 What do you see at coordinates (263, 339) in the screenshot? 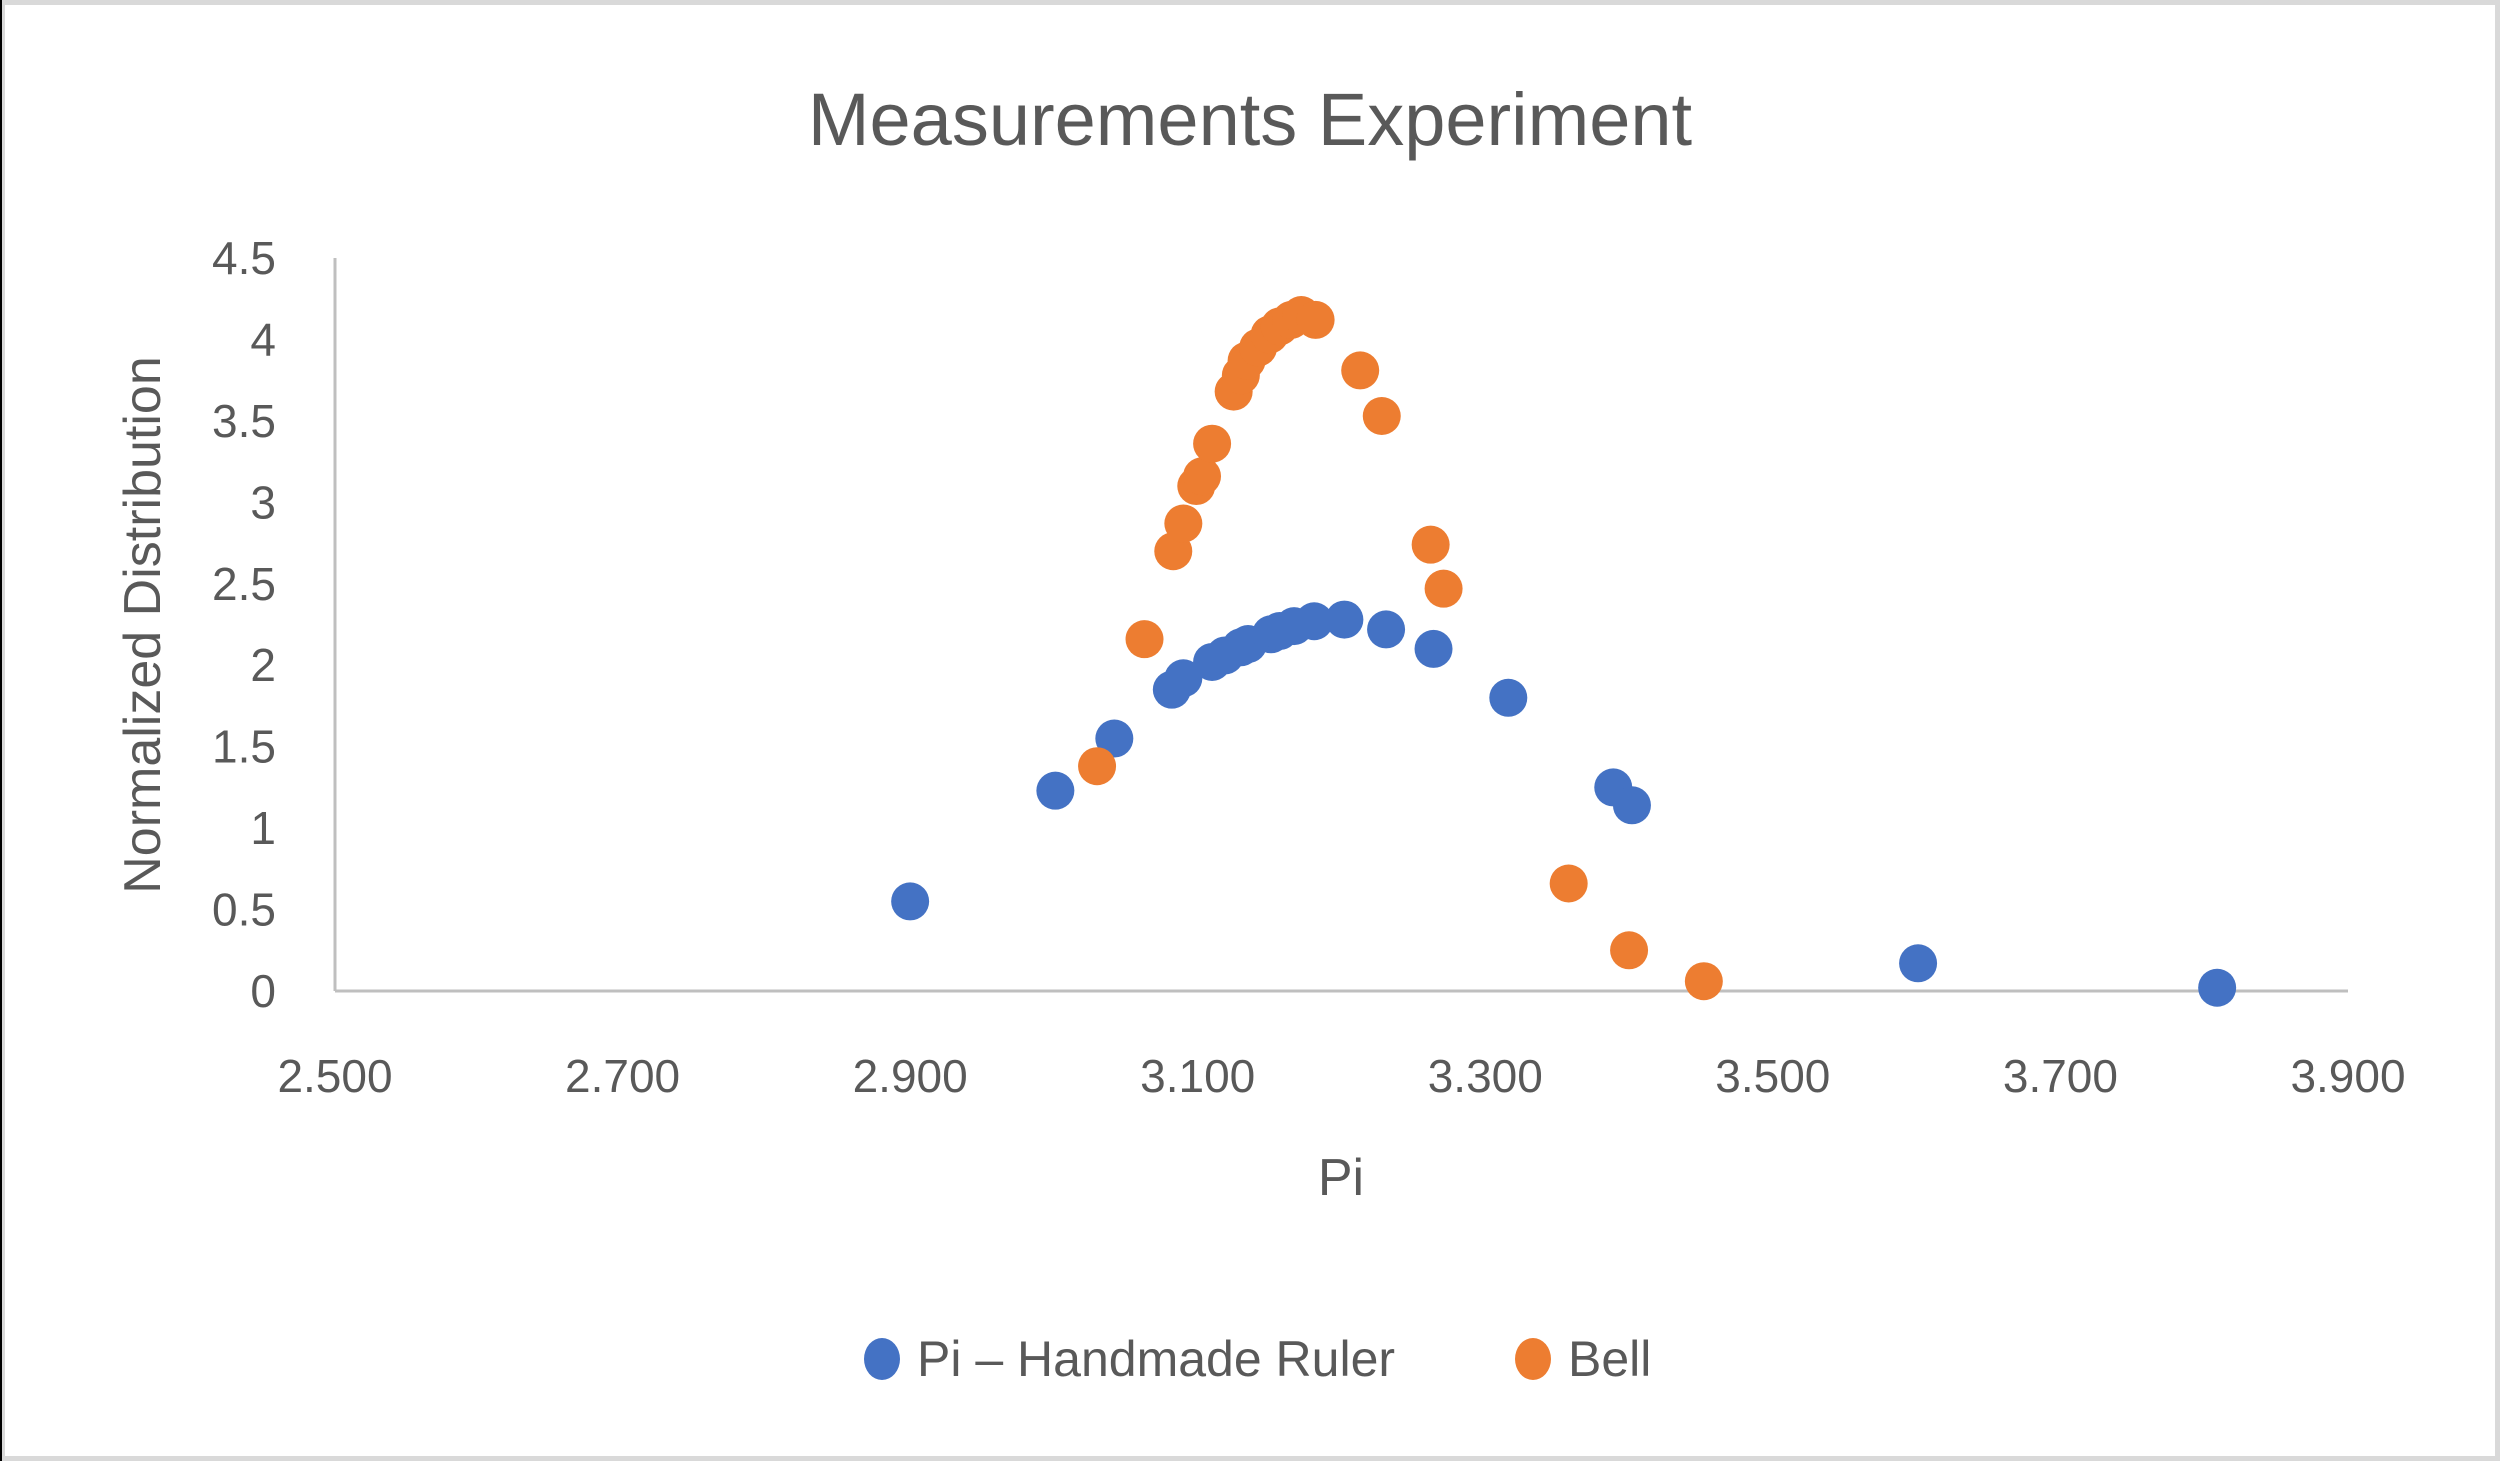
I see `y-tick-label: 4` at bounding box center [263, 339].